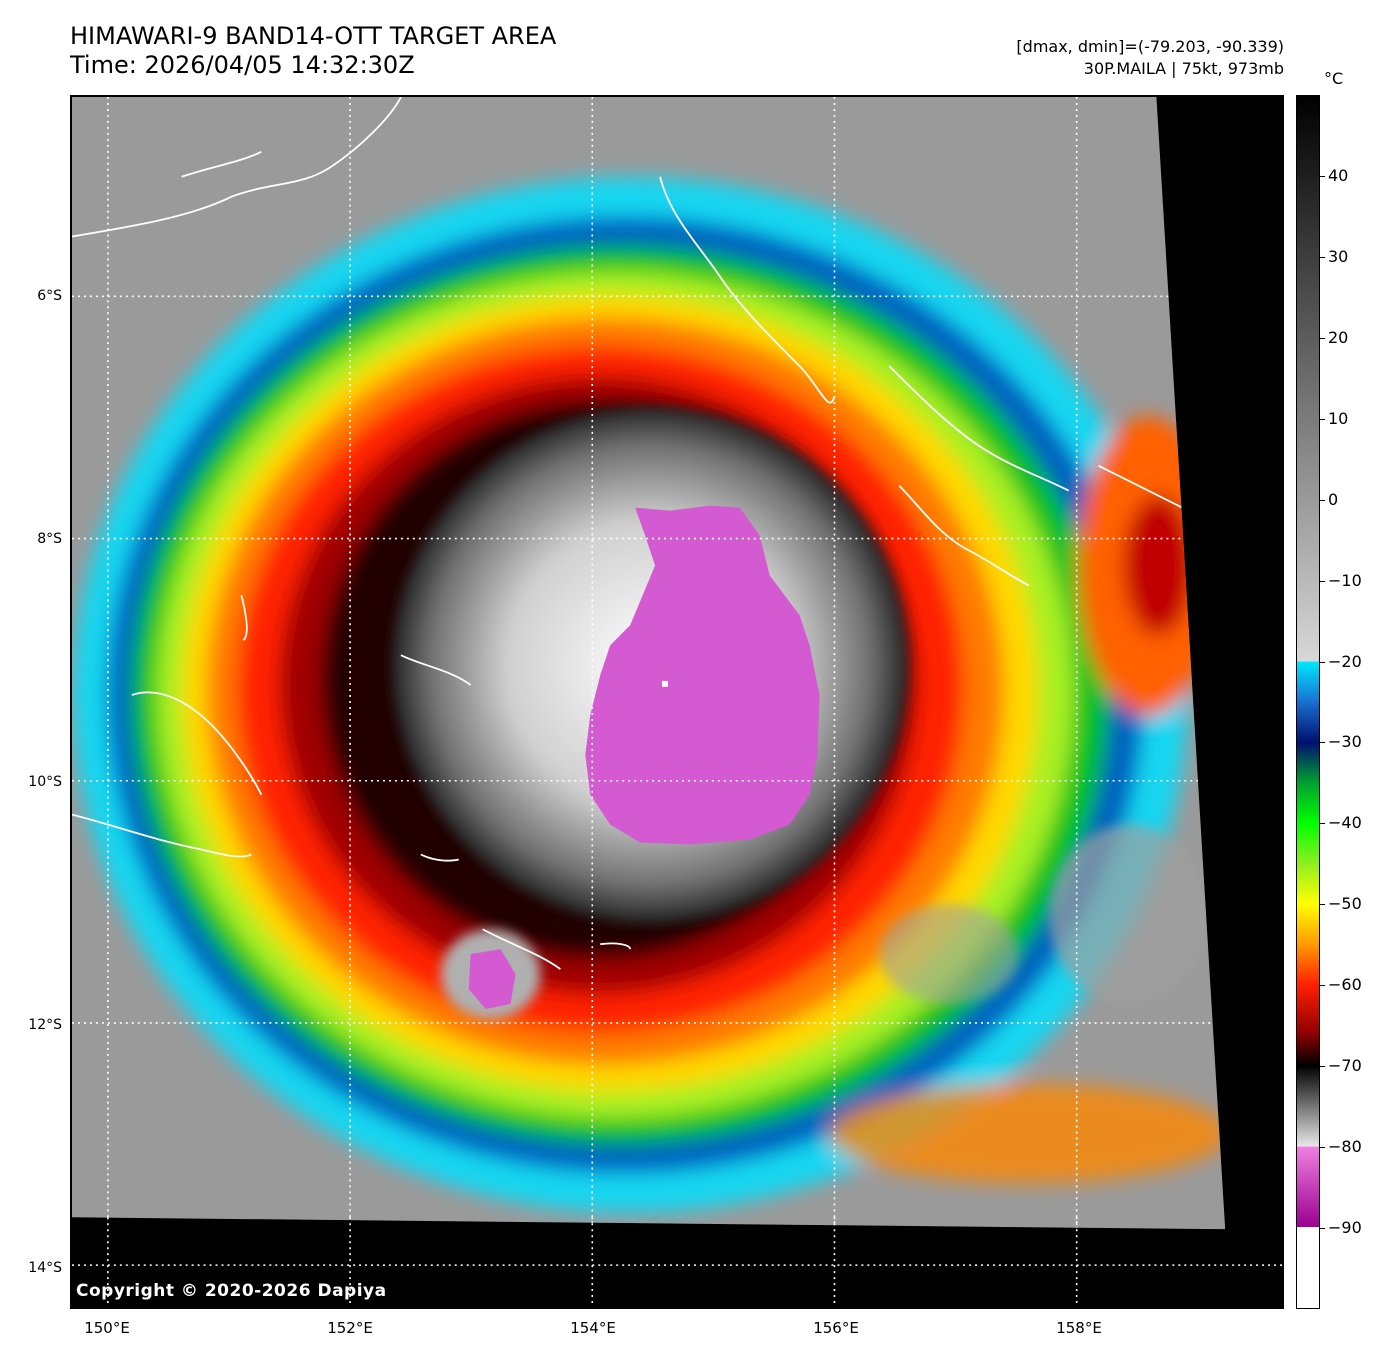 The width and height of the screenshot is (1388, 1359). Describe the element at coordinates (664, 683) in the screenshot. I see `storm-eye` at that location.